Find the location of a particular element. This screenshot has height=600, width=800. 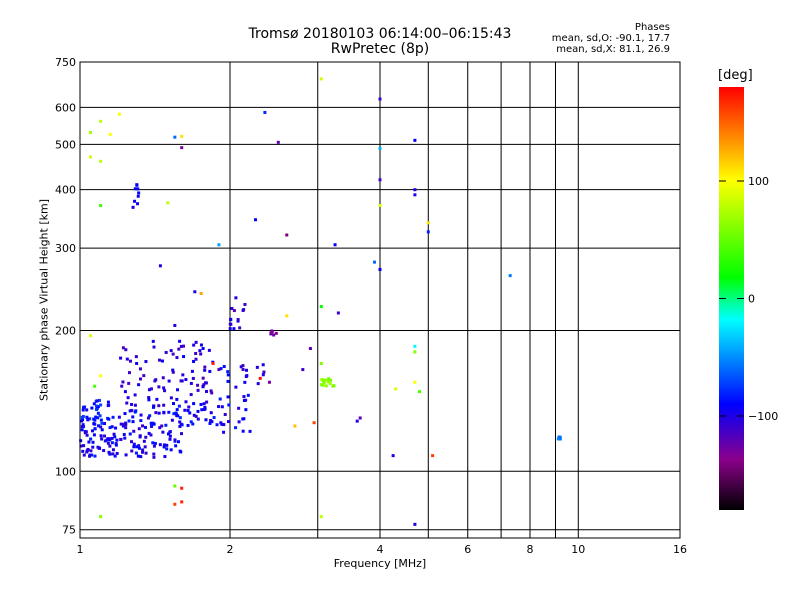

phases-info-o-mode: mean, sd,O: -90.1, 17.7 is located at coordinates (610, 38).